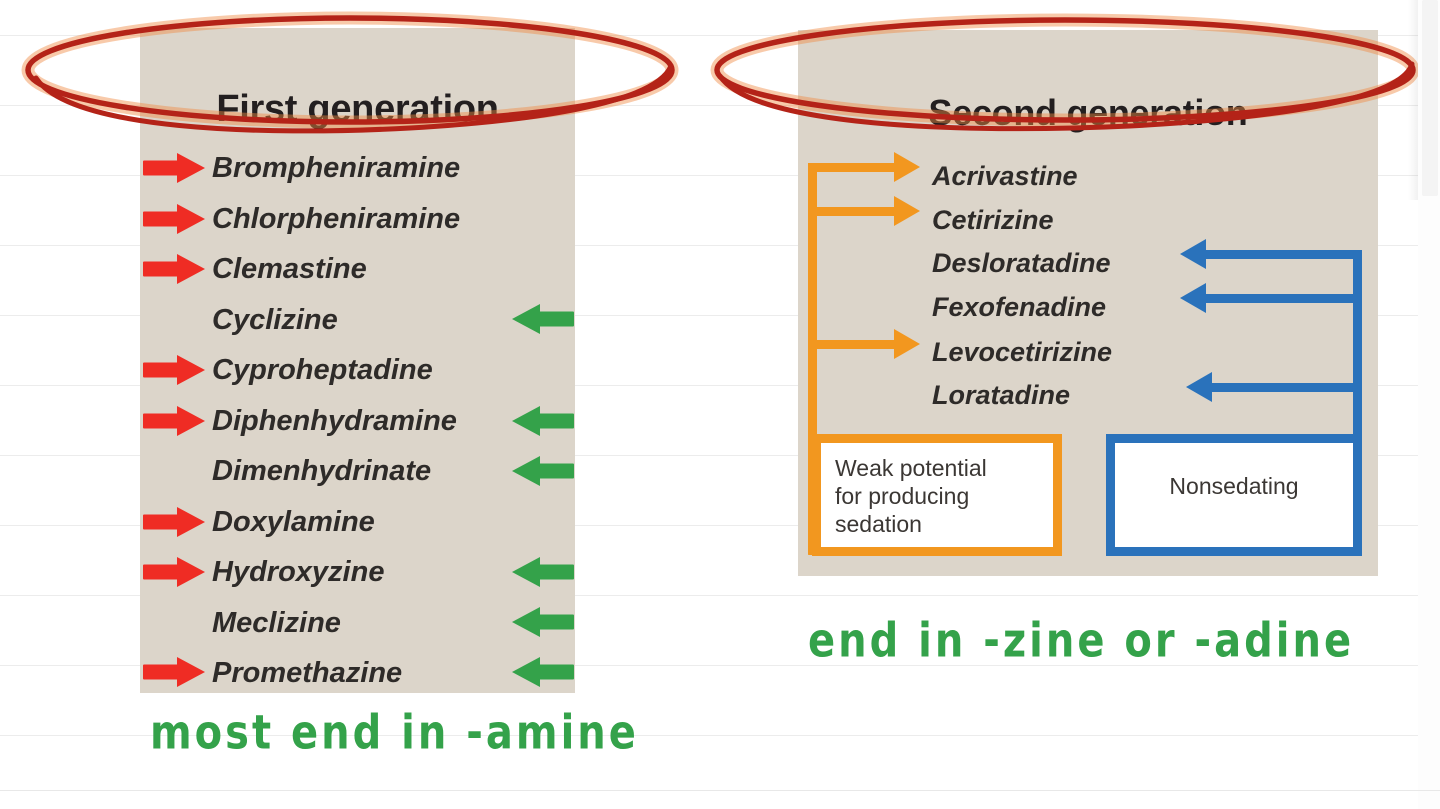 This screenshot has height=809, width=1440. Describe the element at coordinates (276, 623) in the screenshot. I see `drug-label-meclizine: Meclizine` at that location.